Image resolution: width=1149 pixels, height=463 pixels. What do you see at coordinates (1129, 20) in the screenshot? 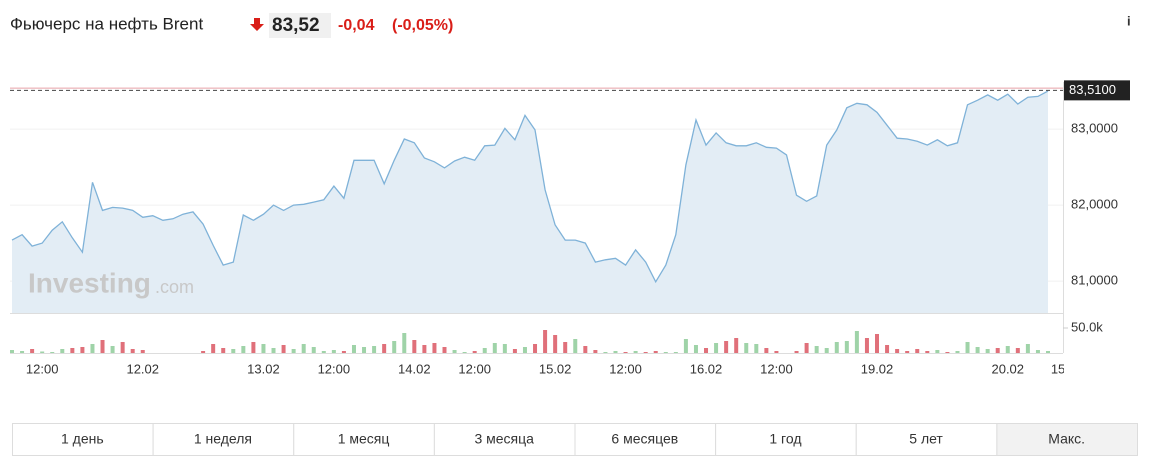
I see `info-icon: i` at bounding box center [1129, 20].